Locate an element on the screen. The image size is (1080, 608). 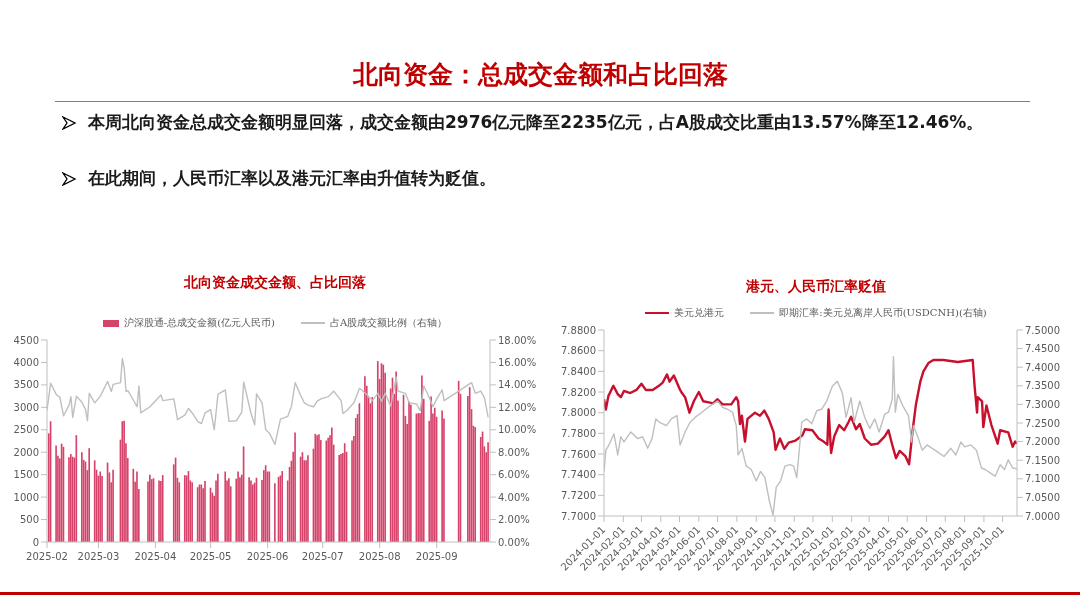
chart-title: 港元、人民币汇率贬值 is located at coordinates (816, 287).